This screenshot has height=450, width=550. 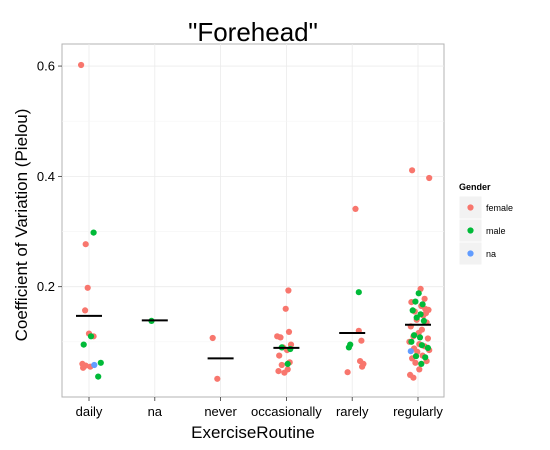 What do you see at coordinates (46, 286) in the screenshot?
I see `y-tick-label: 0.2` at bounding box center [46, 286].